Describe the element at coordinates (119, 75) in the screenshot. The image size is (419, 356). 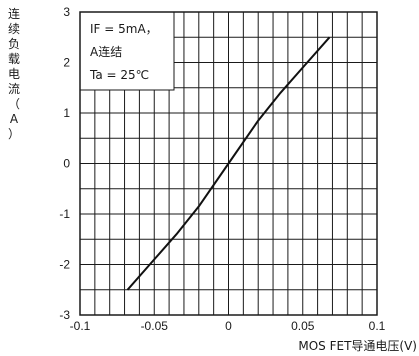
I see `condition-text: Ta = 25℃` at that location.